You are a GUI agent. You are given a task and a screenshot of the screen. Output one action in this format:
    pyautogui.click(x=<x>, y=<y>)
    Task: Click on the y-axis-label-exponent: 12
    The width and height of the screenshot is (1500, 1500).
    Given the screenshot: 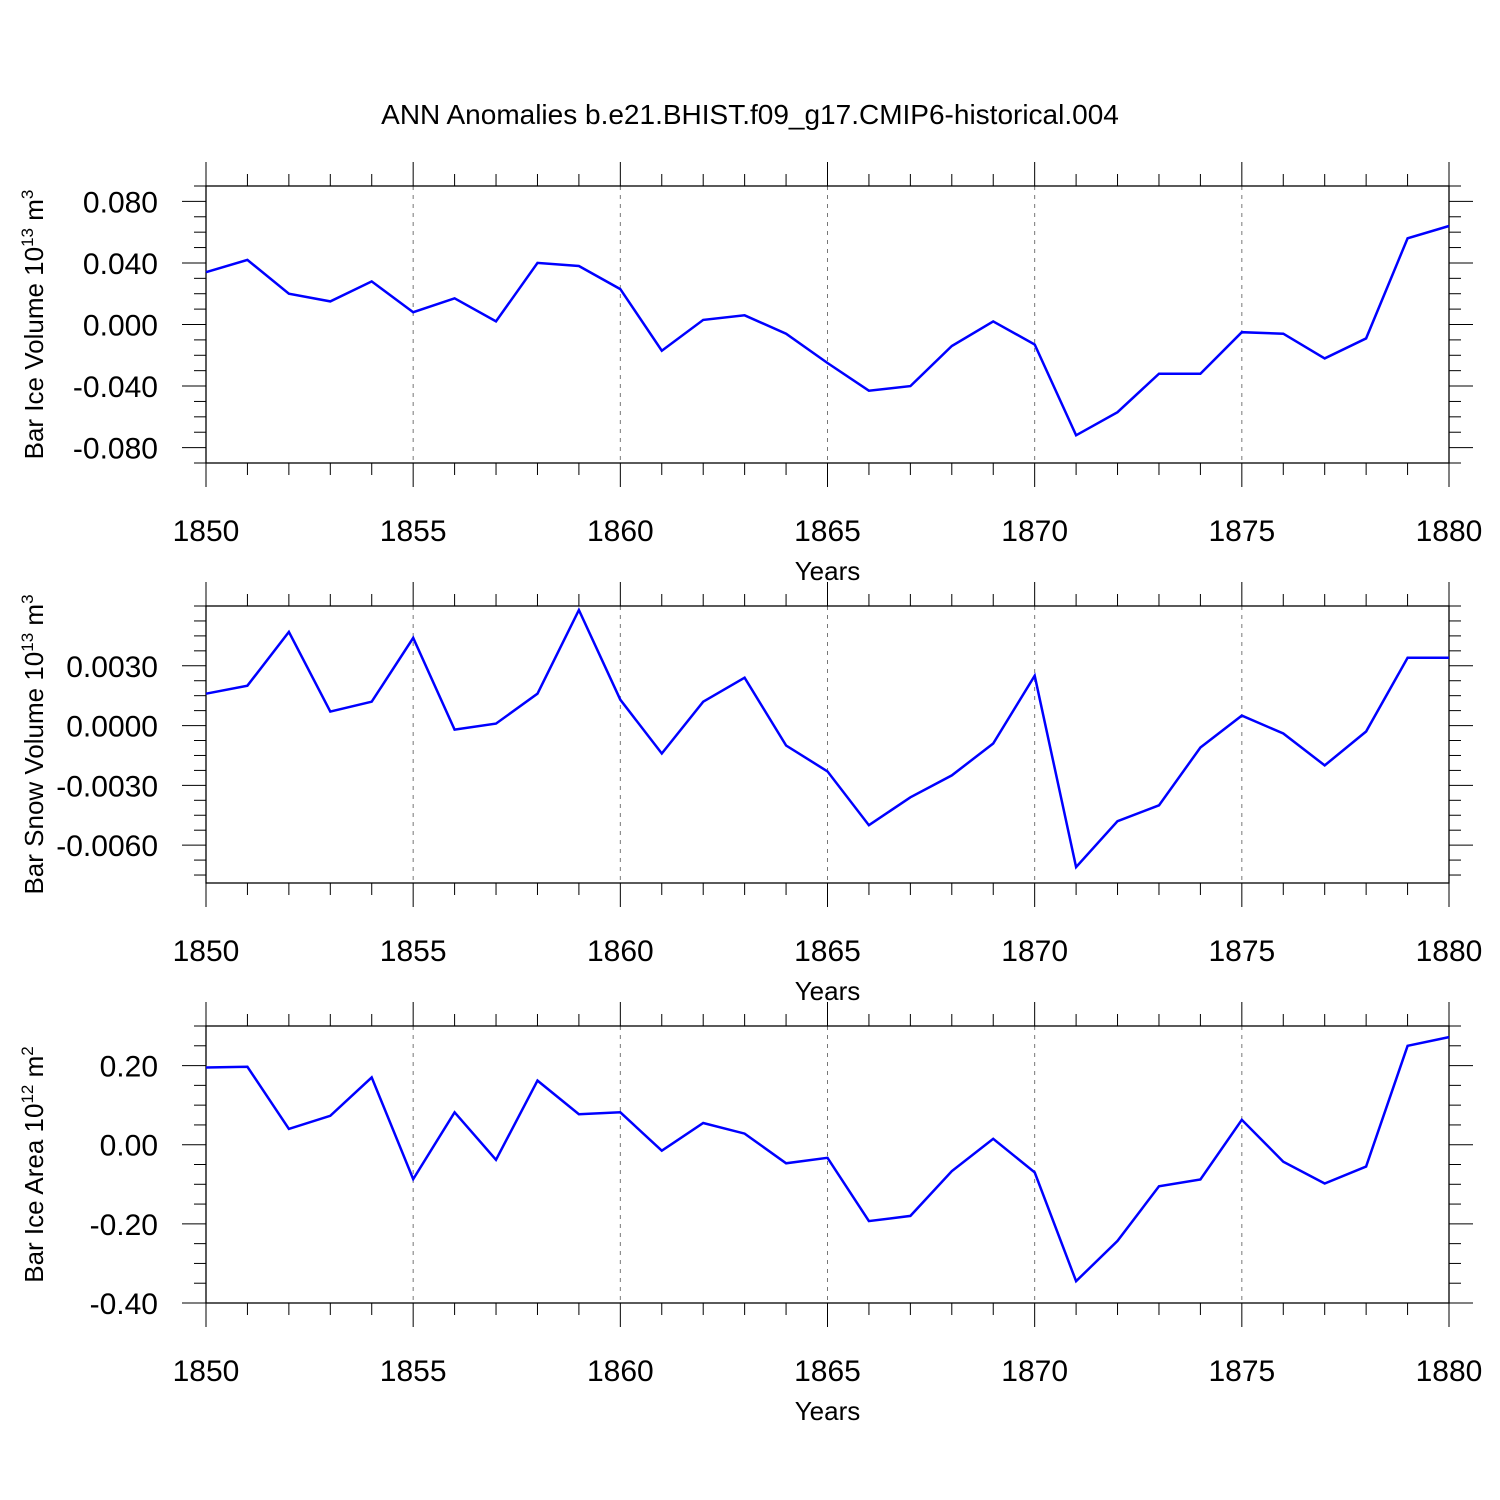 What is the action you would take?
    pyautogui.click(x=27, y=1094)
    